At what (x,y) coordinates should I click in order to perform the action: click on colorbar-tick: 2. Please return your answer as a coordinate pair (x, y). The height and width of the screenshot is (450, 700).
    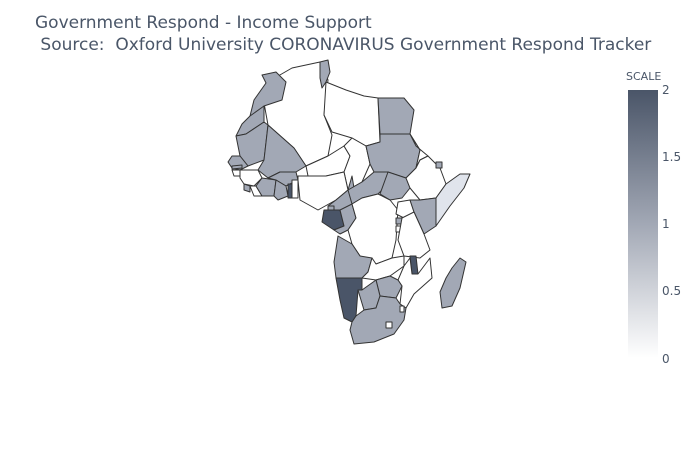
    Looking at the image, I should click on (666, 90).